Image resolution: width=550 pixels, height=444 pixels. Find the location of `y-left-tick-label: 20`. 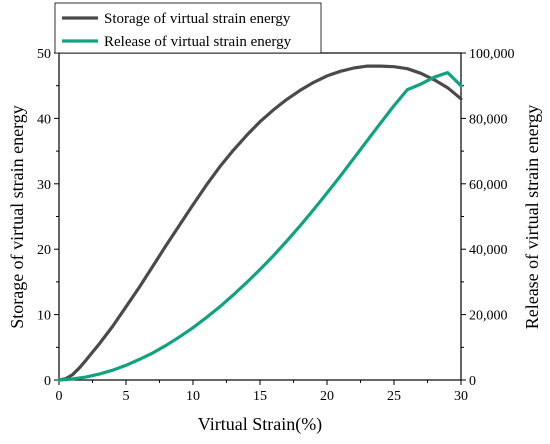

y-left-tick-label: 20 is located at coordinates (44, 250).